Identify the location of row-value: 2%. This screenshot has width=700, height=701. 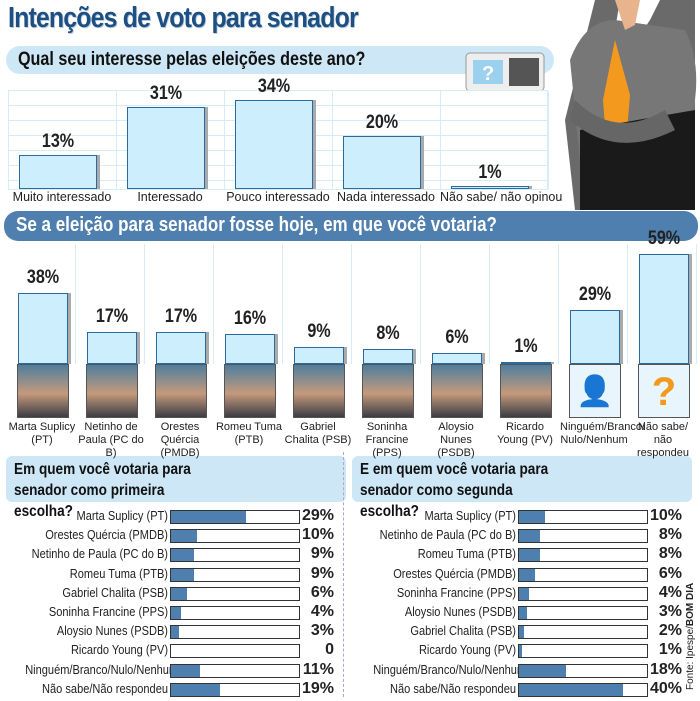
(670, 631).